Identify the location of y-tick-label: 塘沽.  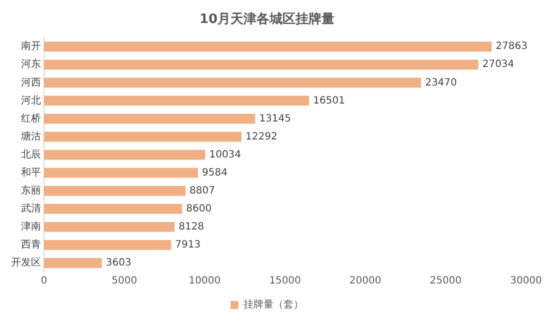
(30, 136).